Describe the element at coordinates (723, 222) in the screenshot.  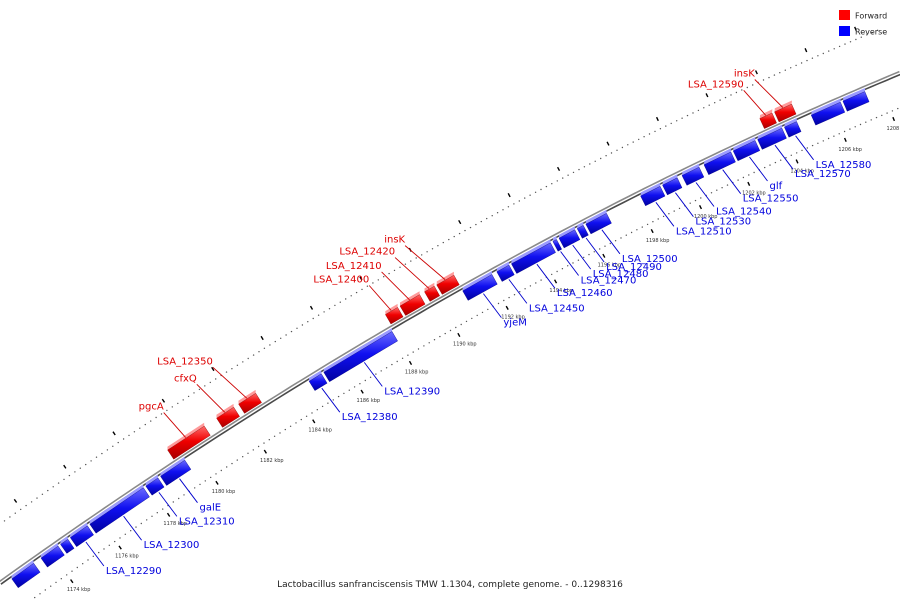
I see `reverse-gene-label: LSA_12530` at that location.